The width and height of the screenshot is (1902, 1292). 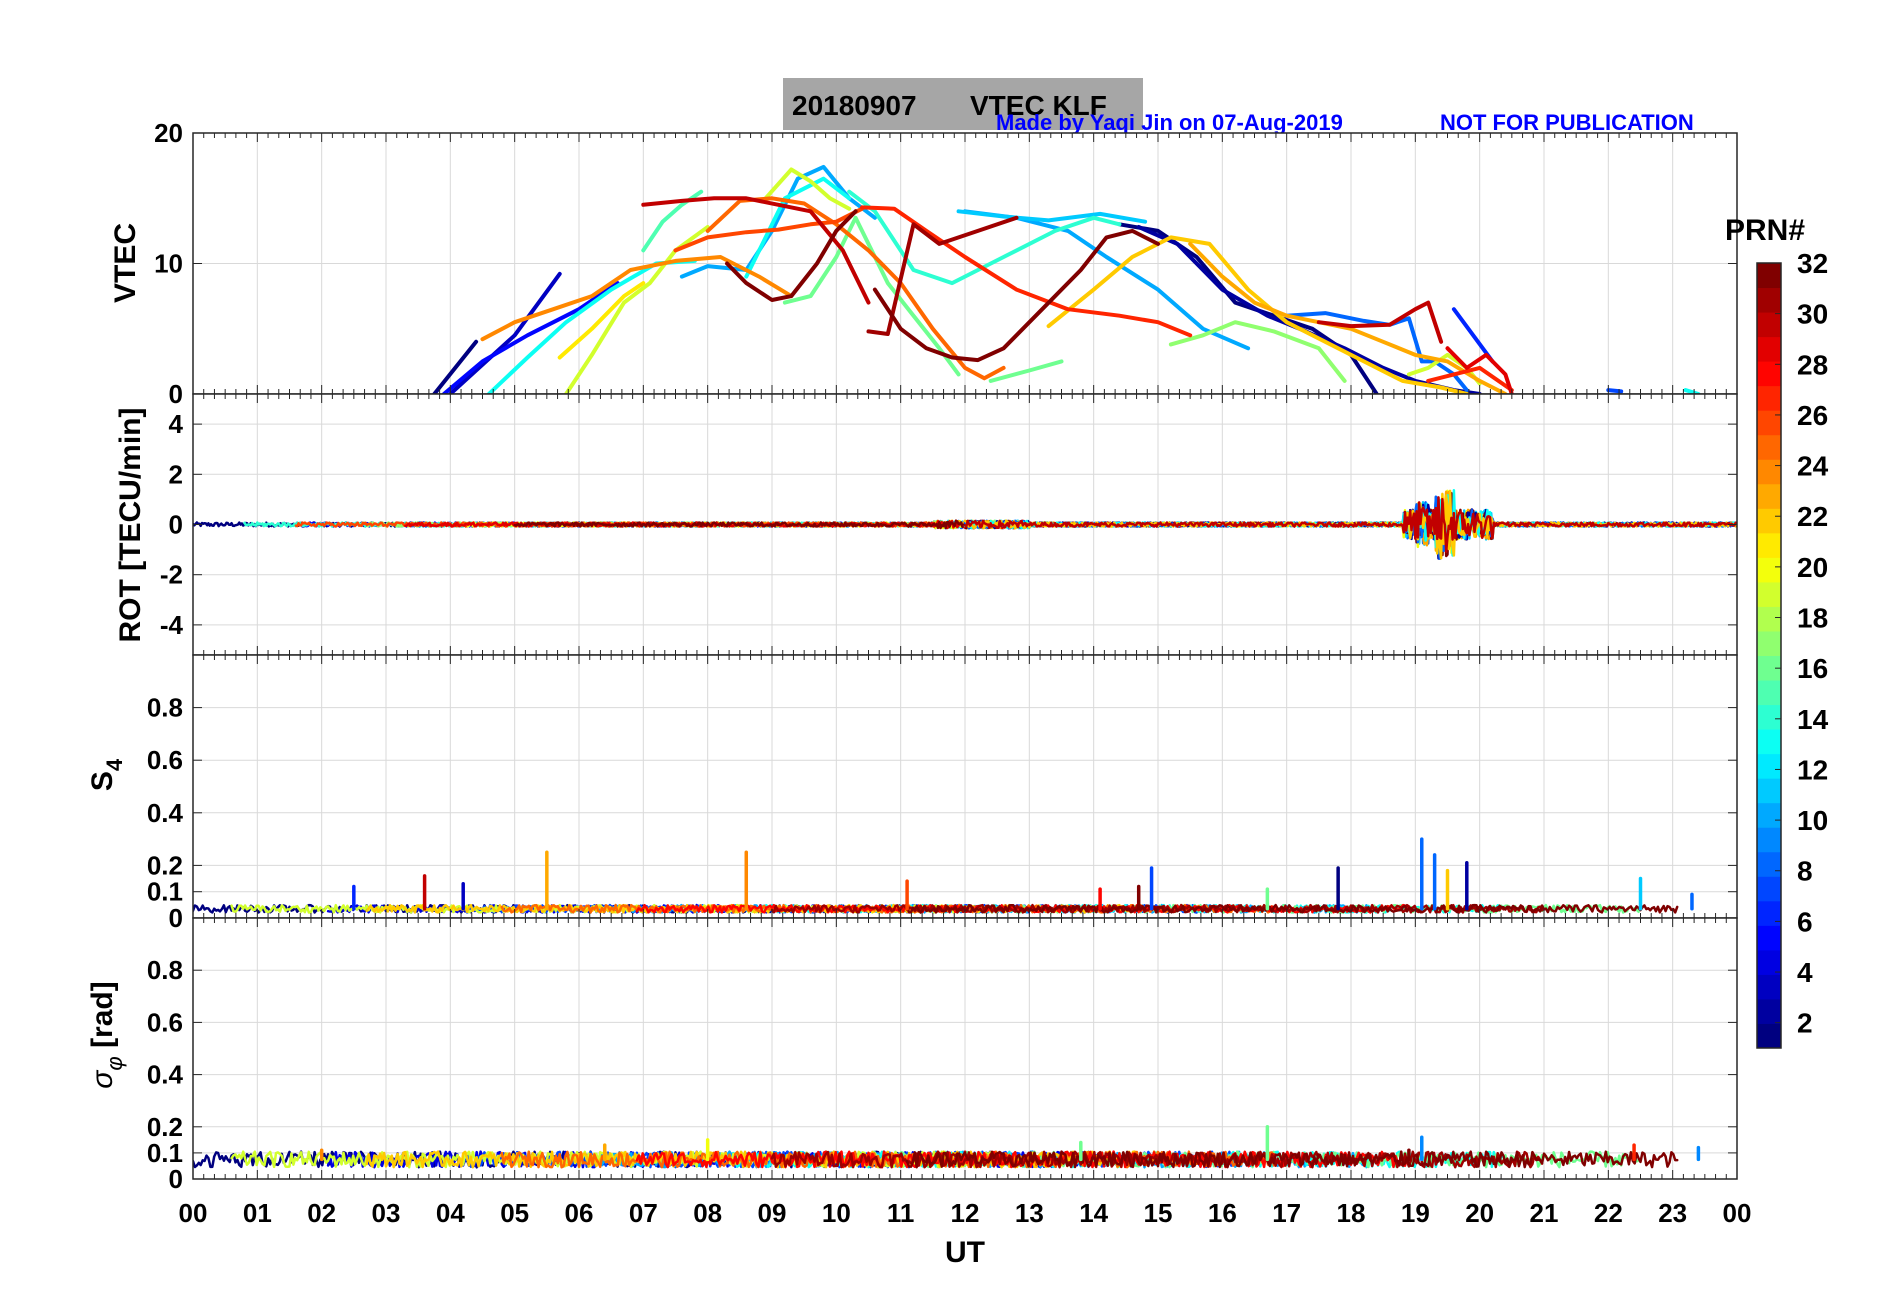 I want to click on colorbar-tick-label: 14, so click(x=1813, y=719).